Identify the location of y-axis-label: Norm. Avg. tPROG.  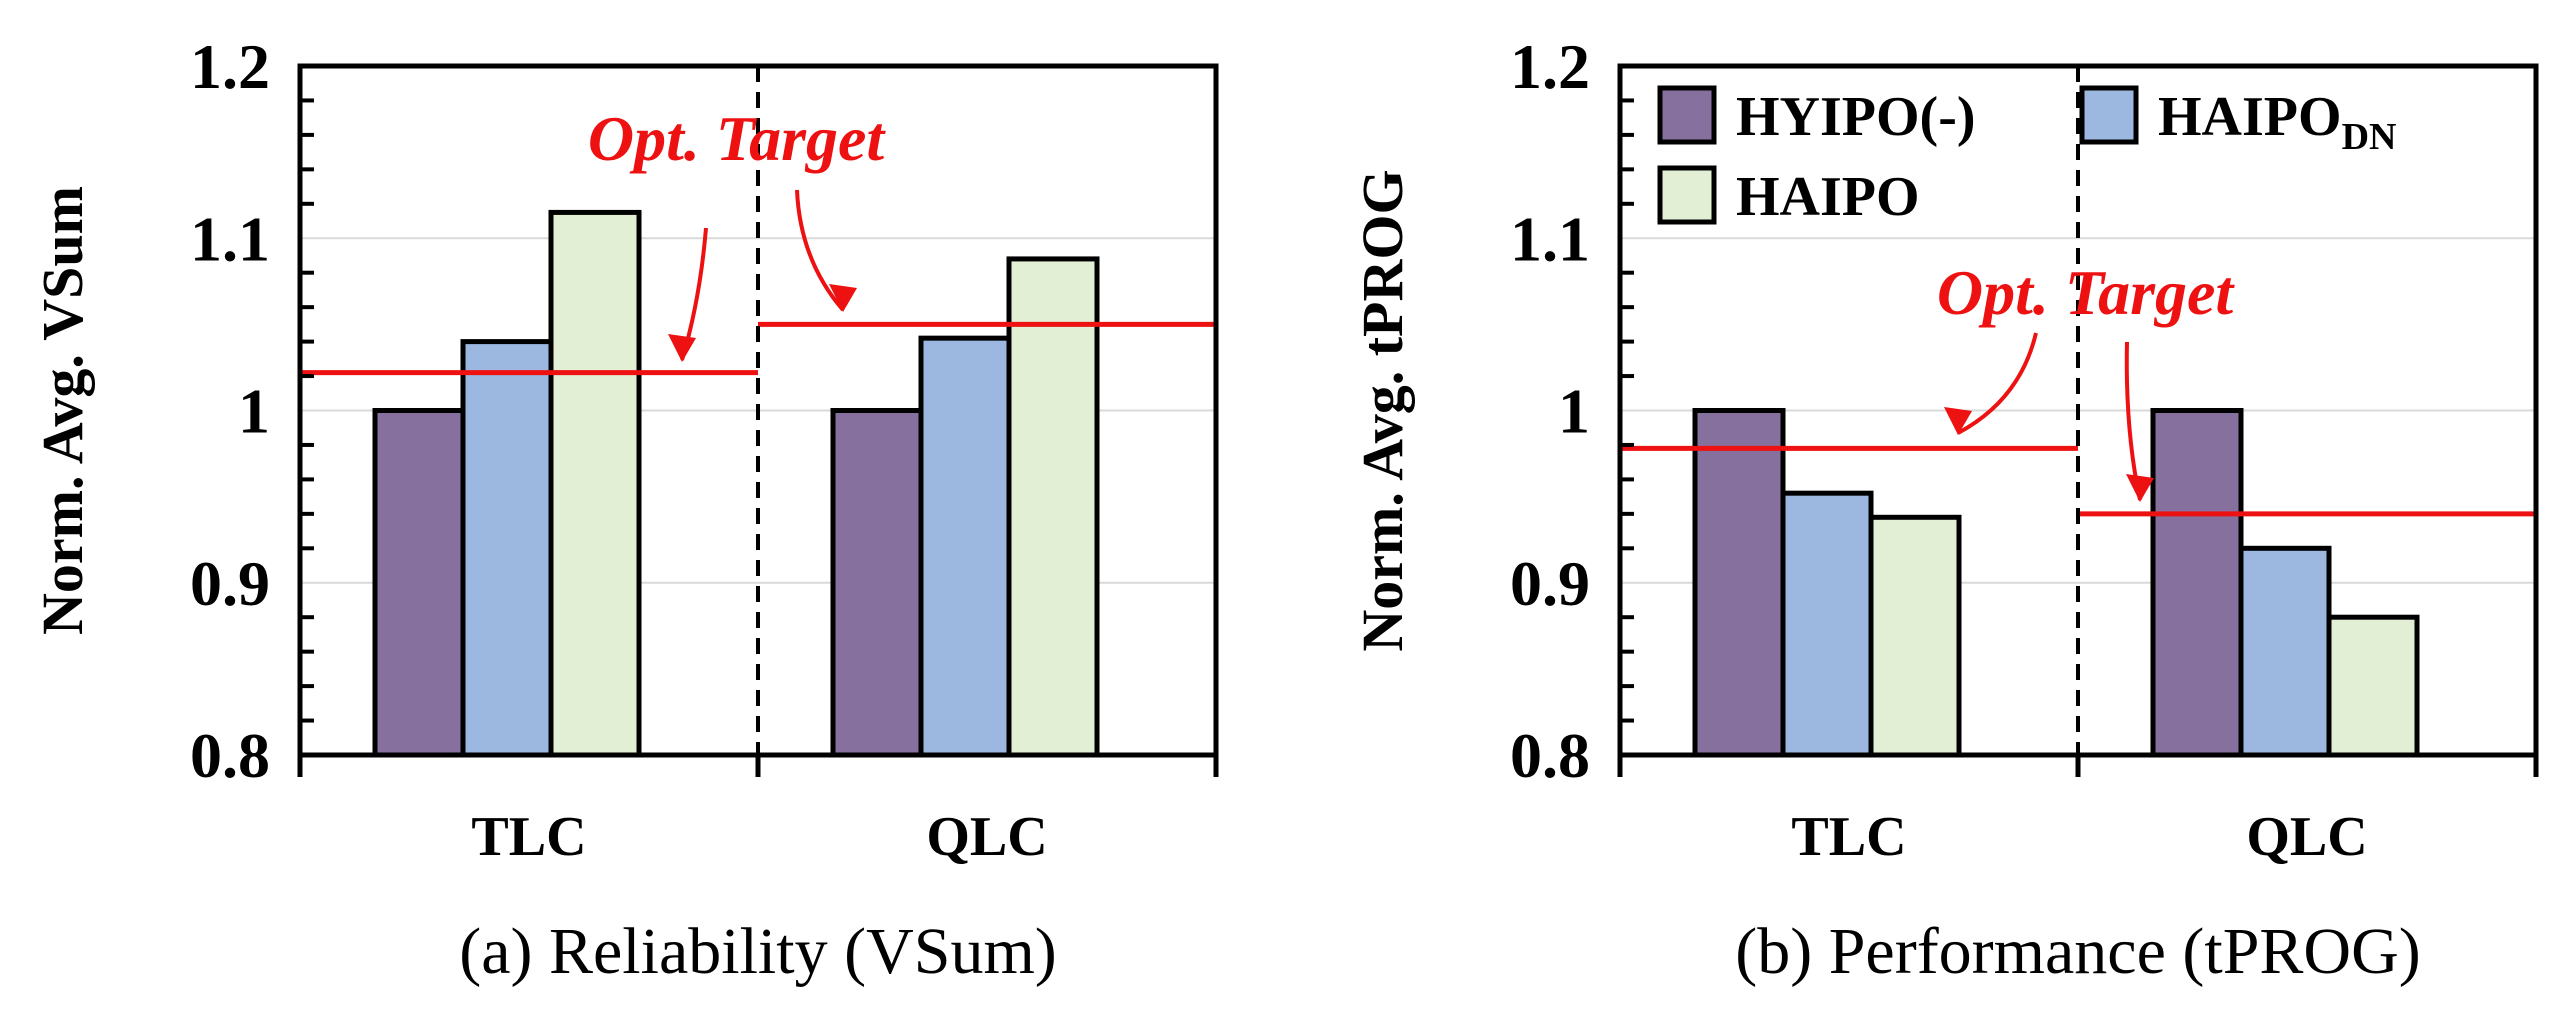
(1382, 410).